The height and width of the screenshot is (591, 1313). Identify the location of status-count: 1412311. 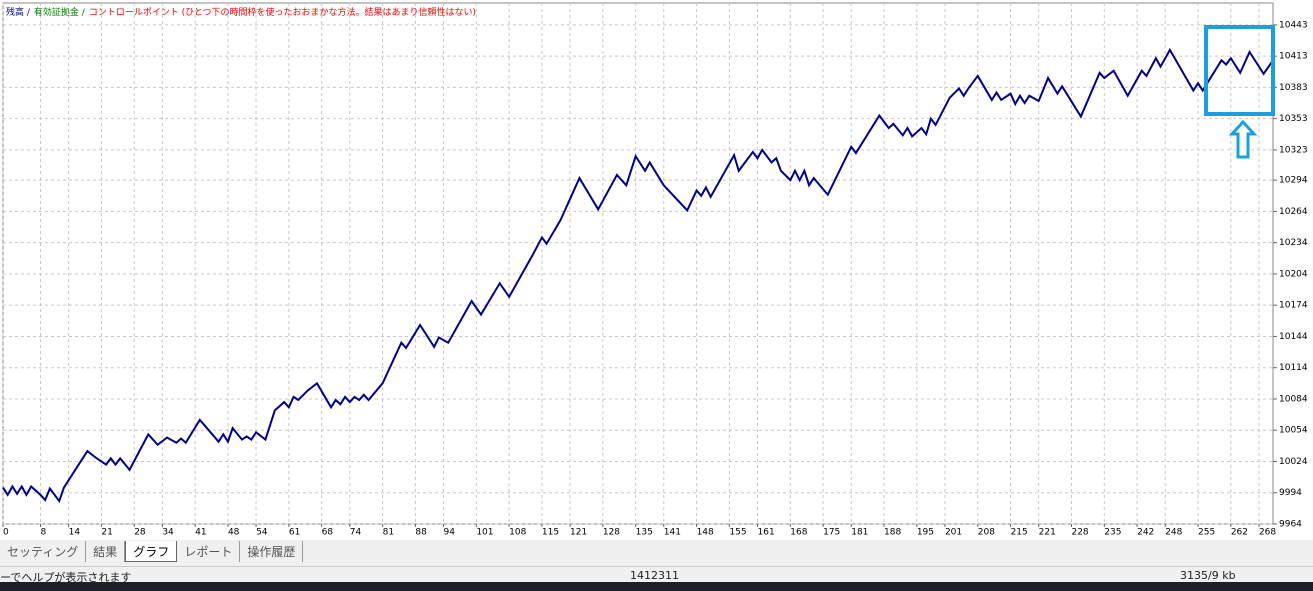
(654, 575).